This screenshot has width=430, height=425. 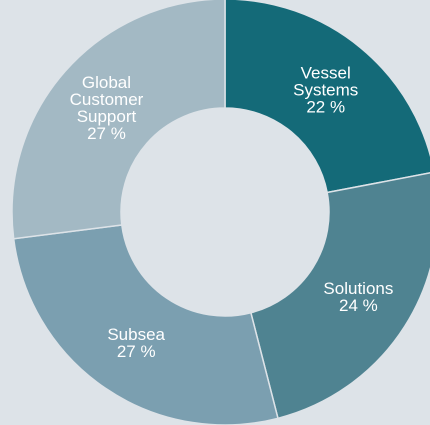 I want to click on slice-label: Global Customer Support 27 %, so click(x=106, y=108).